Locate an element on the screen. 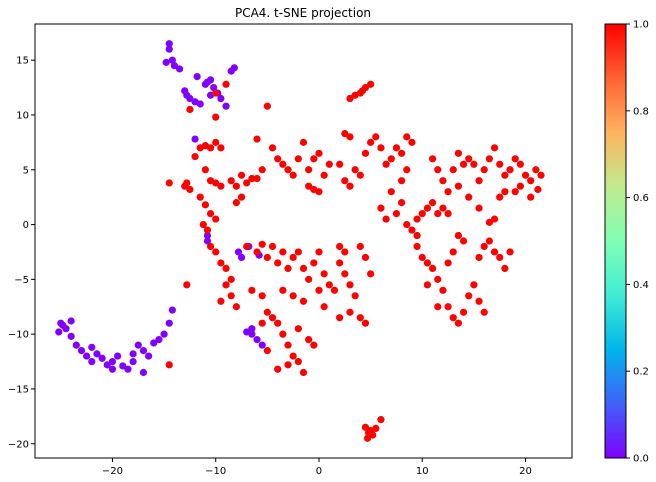 The height and width of the screenshot is (482, 656). x-tick-label: 10 is located at coordinates (422, 471).